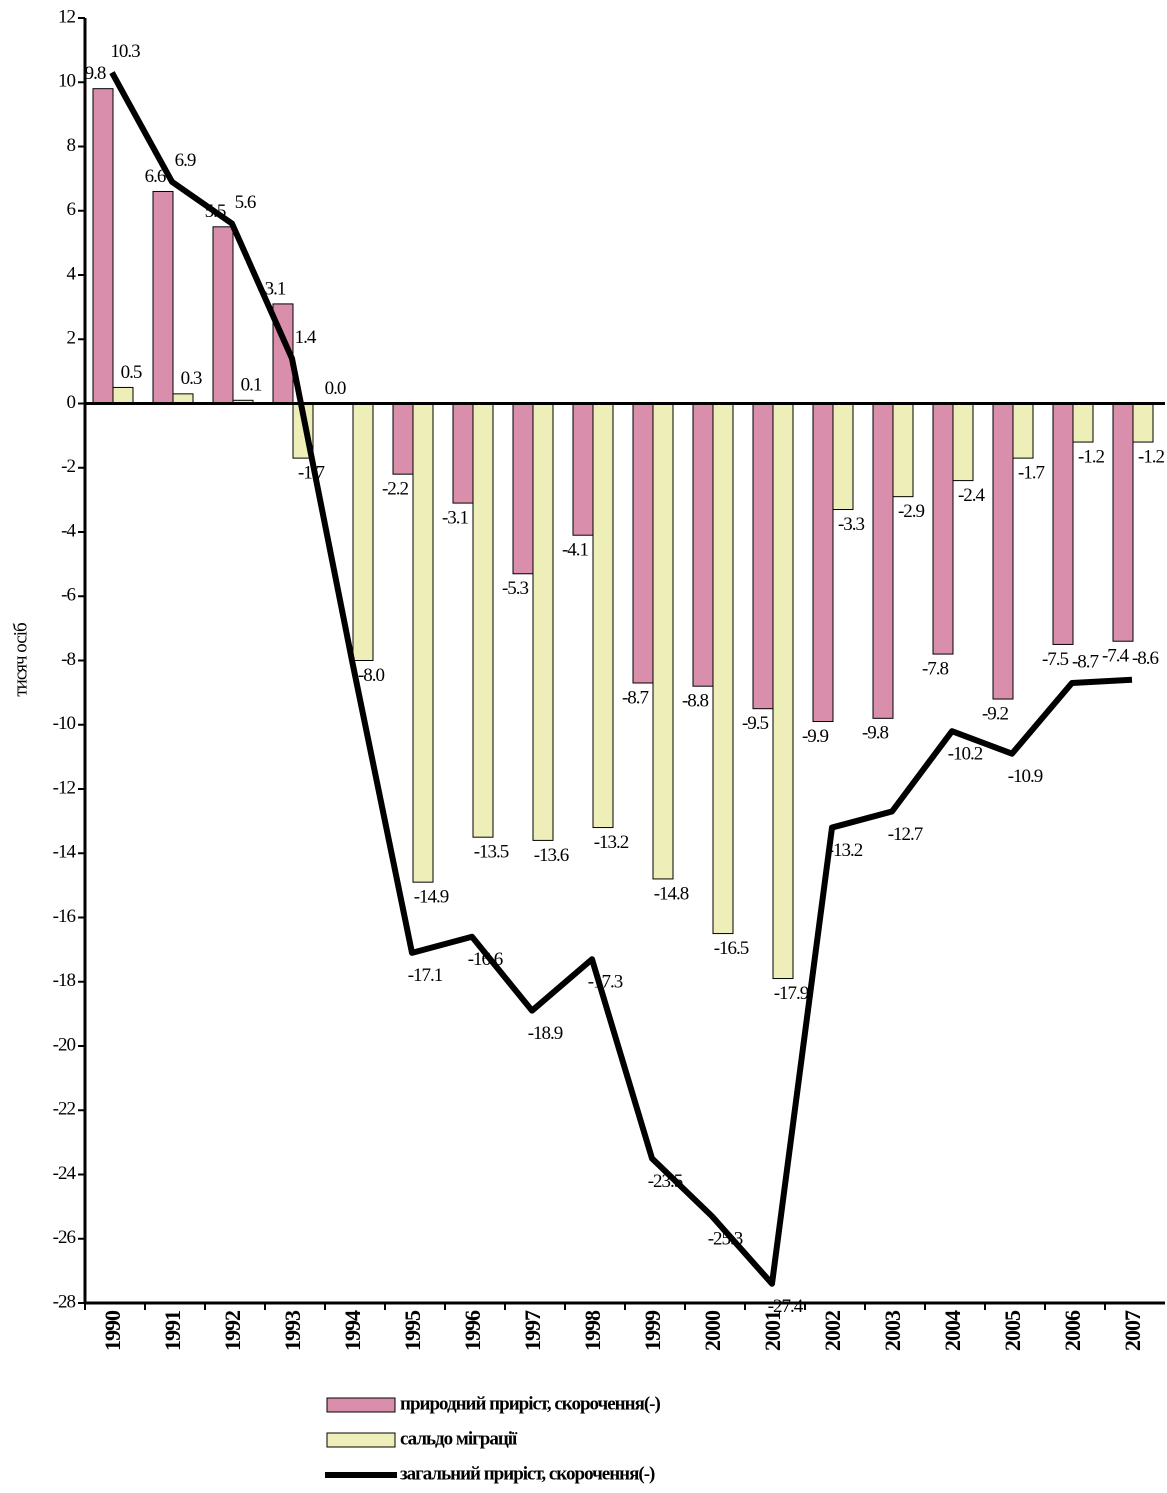 The width and height of the screenshot is (1167, 1493). What do you see at coordinates (425, 975) in the screenshot?
I see `data-label: -17.1` at bounding box center [425, 975].